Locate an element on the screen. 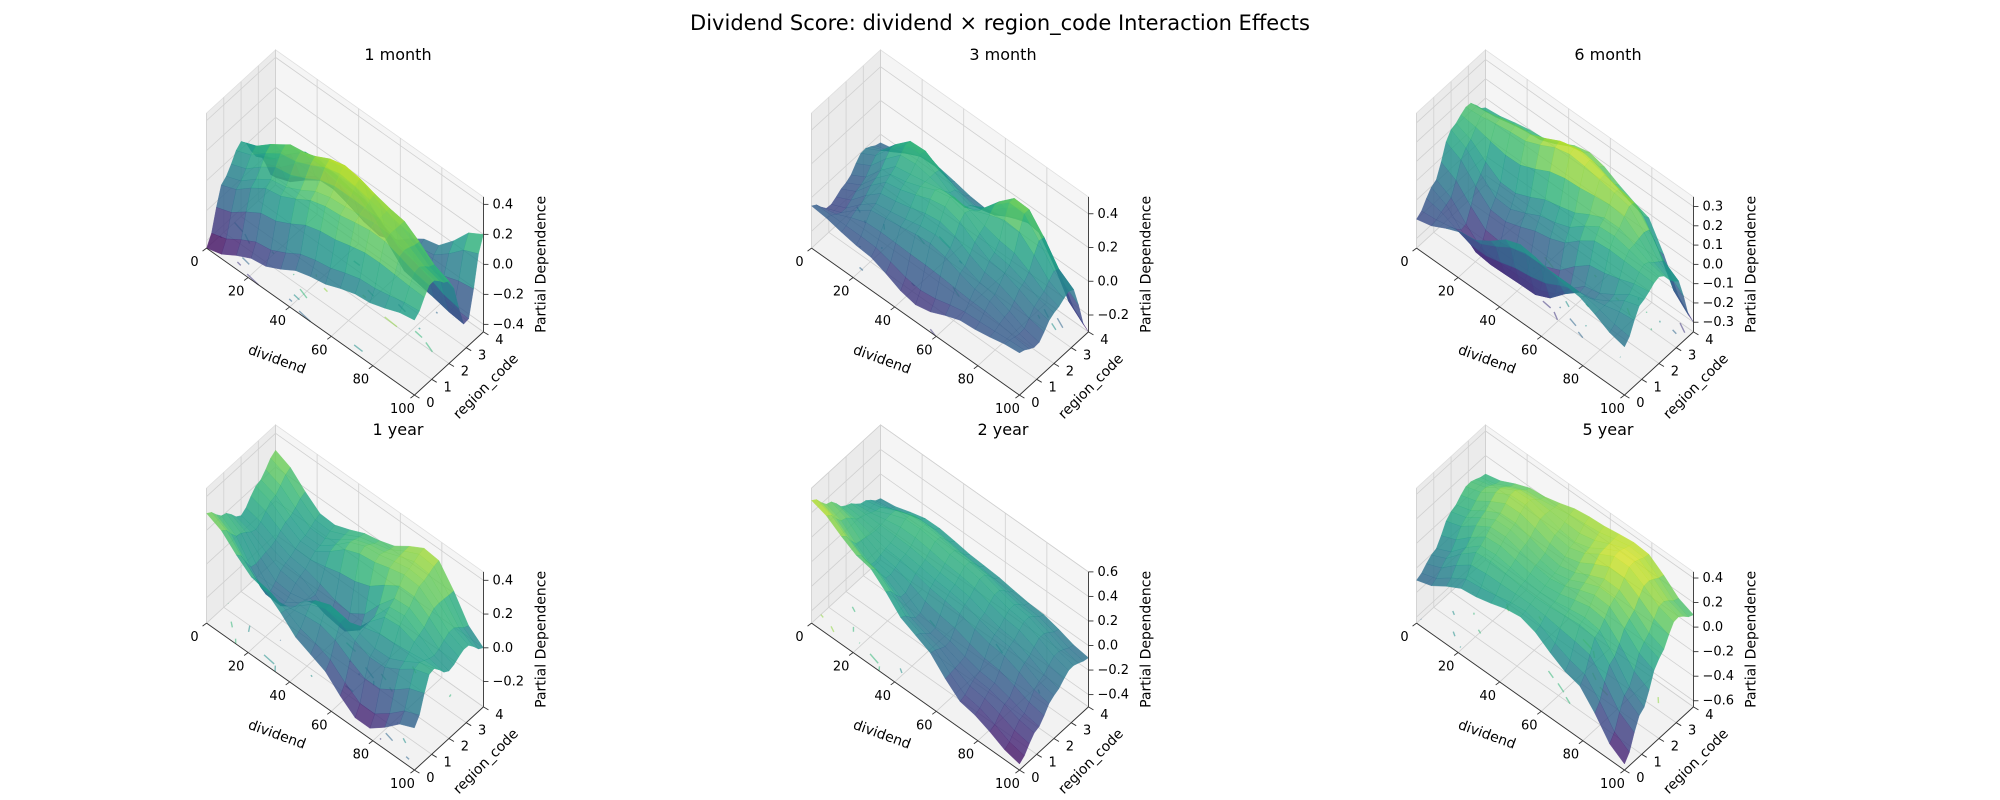 This screenshot has height=800, width=2000. subplot-title: 1 year is located at coordinates (398, 429).